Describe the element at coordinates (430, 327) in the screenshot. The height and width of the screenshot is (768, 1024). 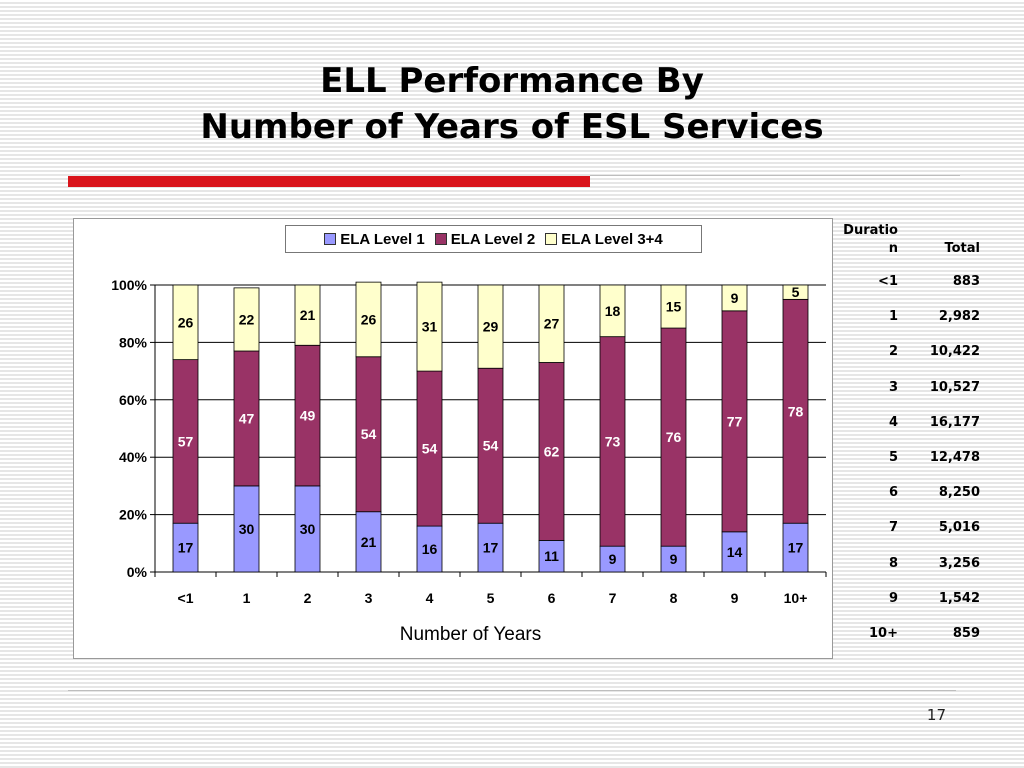
I see `data-label: 31` at that location.